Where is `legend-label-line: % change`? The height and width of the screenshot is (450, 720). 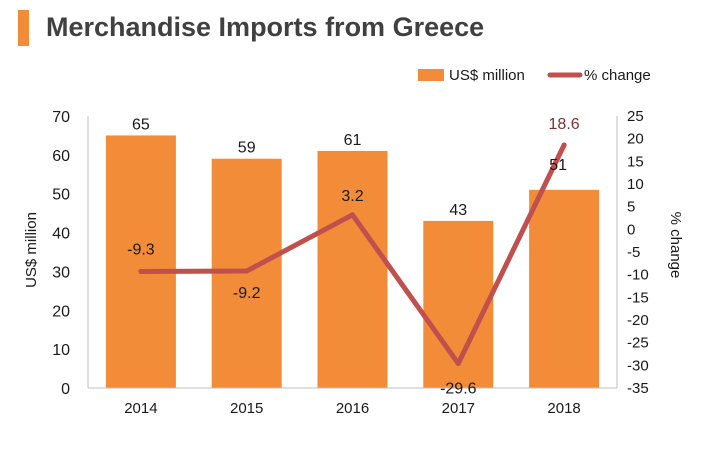 legend-label-line: % change is located at coordinates (617, 75).